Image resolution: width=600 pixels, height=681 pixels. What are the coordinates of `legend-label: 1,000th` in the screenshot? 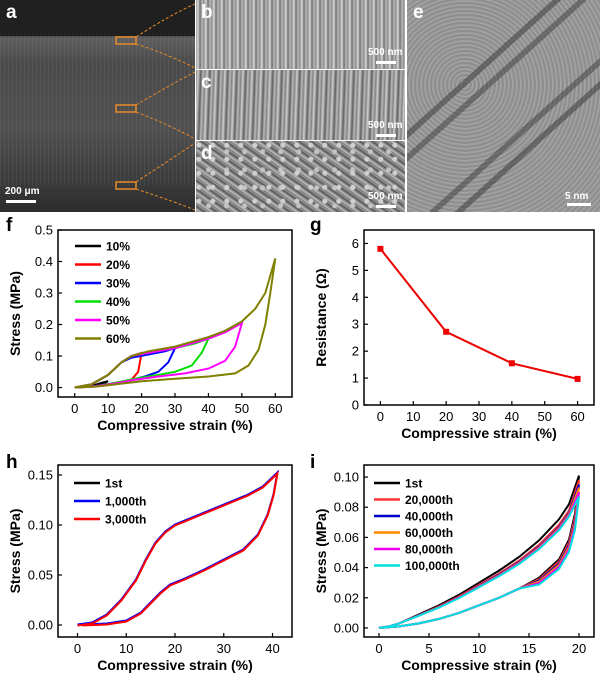 It's located at (125, 502).